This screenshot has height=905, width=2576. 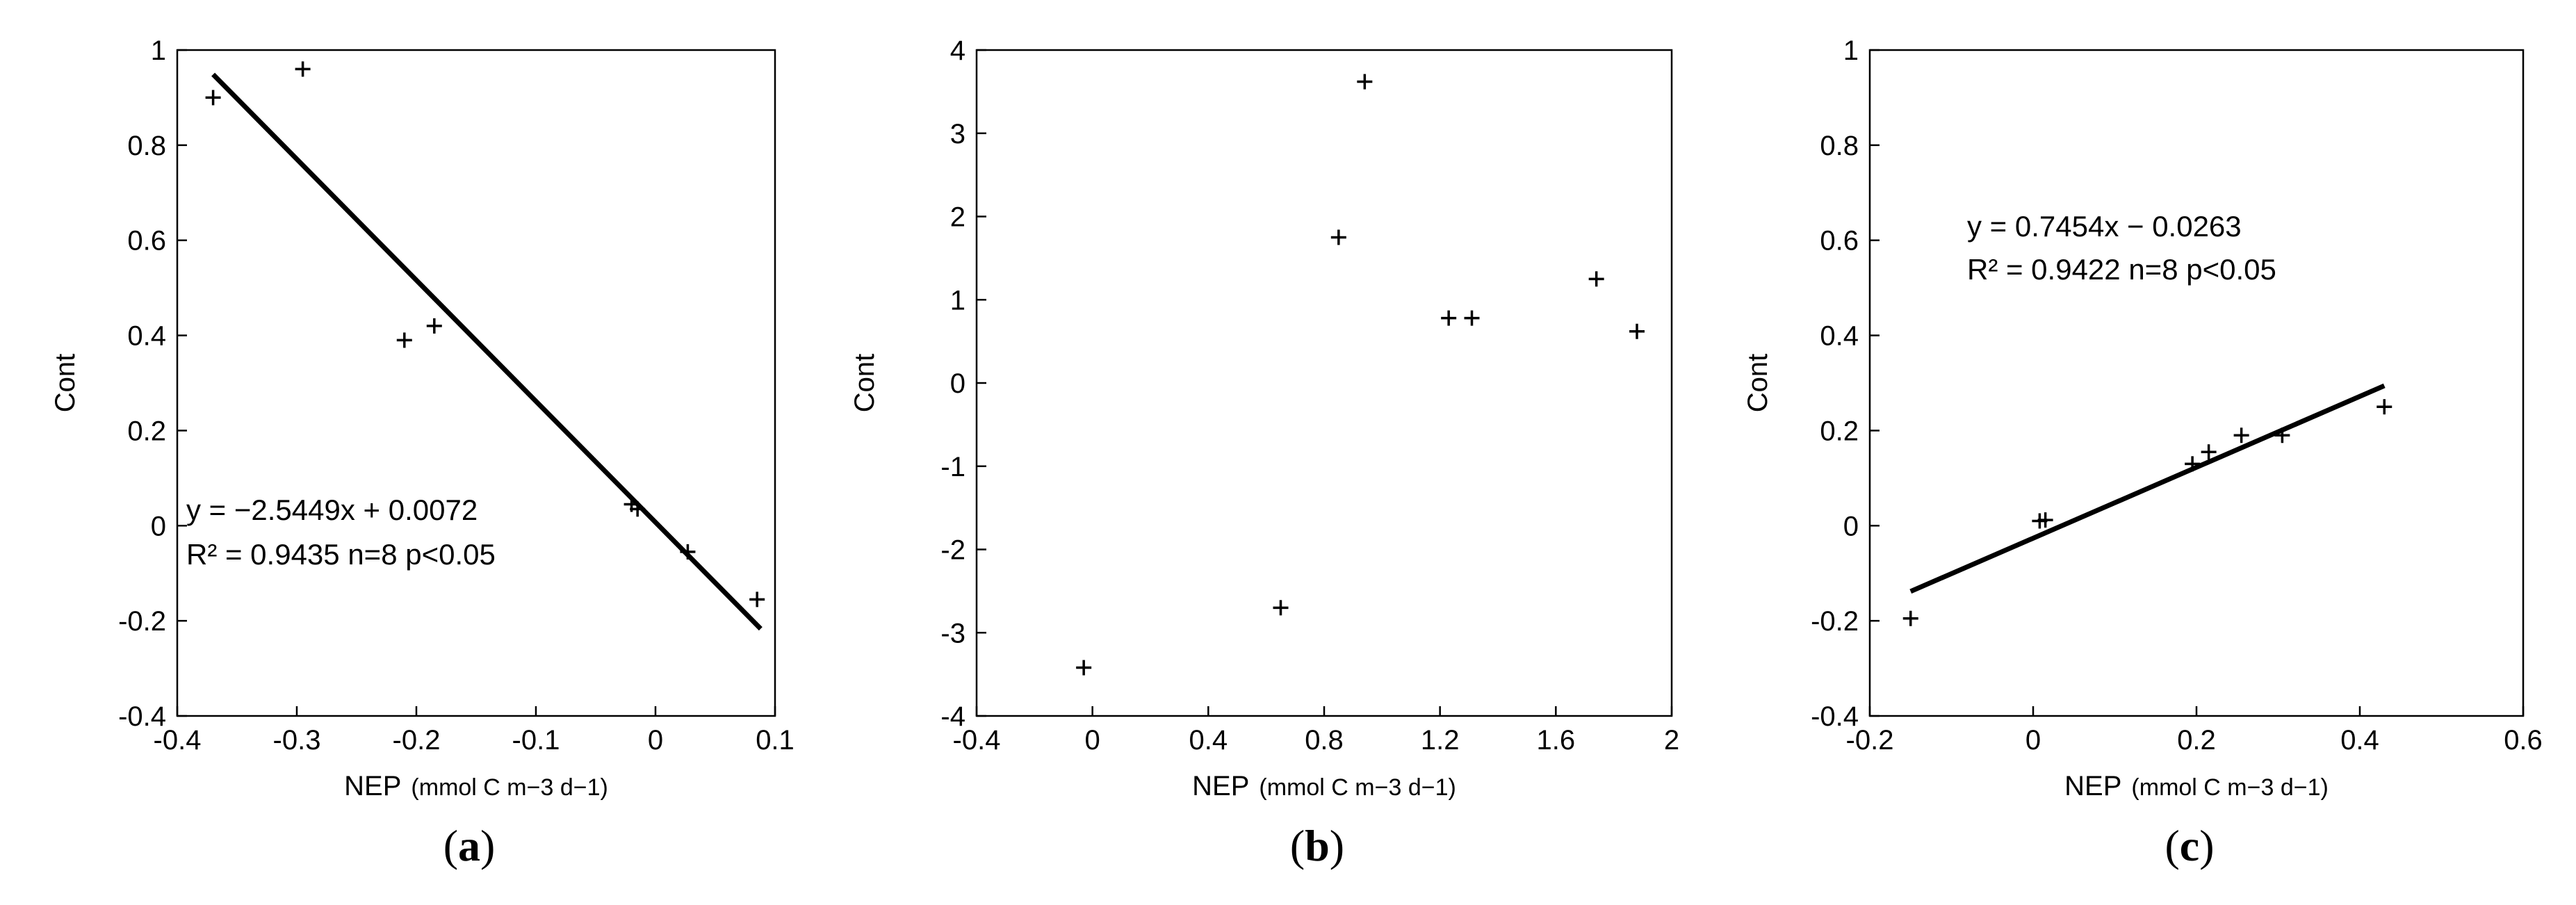 What do you see at coordinates (487, 351) in the screenshot?
I see `trendline-a` at bounding box center [487, 351].